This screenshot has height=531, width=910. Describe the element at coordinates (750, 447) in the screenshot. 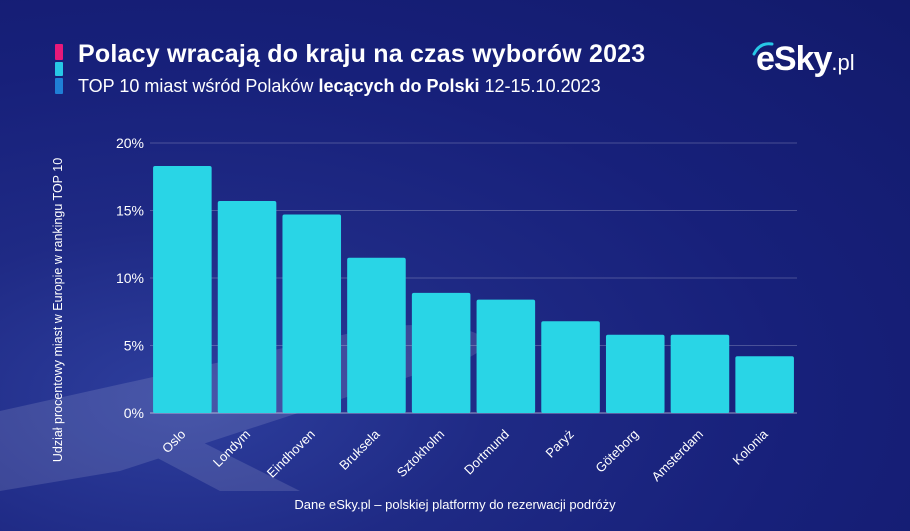

I see `x-tick-label: Kolonia` at that location.